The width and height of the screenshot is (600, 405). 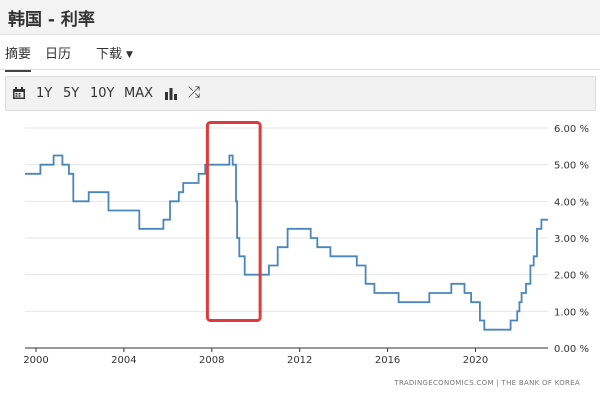 I want to click on shuffle-icon: ⤮, so click(x=194, y=92).